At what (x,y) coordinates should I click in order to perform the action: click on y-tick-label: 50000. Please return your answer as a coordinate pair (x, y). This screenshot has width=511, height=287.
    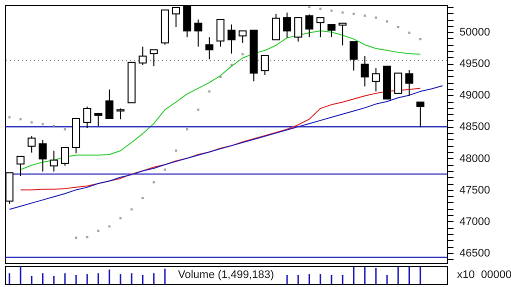
    Looking at the image, I should click on (475, 32).